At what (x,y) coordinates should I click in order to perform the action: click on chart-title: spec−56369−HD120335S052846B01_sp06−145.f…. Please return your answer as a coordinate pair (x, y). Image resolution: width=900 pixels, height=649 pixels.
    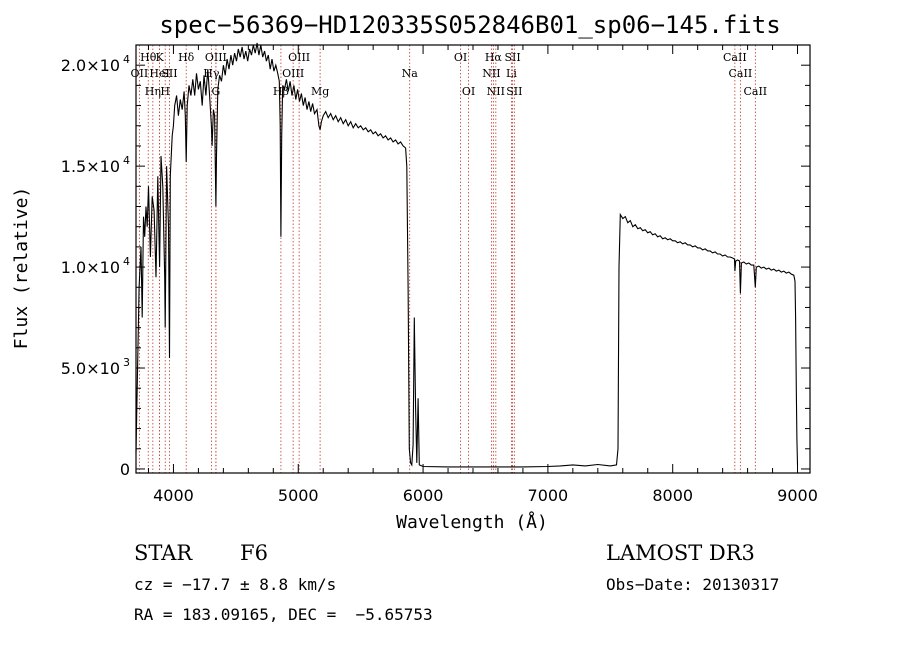
    Looking at the image, I should click on (469, 25).